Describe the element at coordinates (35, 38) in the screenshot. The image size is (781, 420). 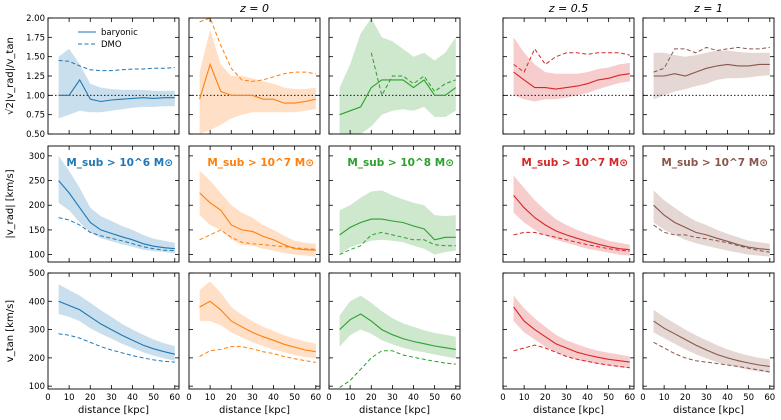
I see `y-tick-label: 1.75` at that location.